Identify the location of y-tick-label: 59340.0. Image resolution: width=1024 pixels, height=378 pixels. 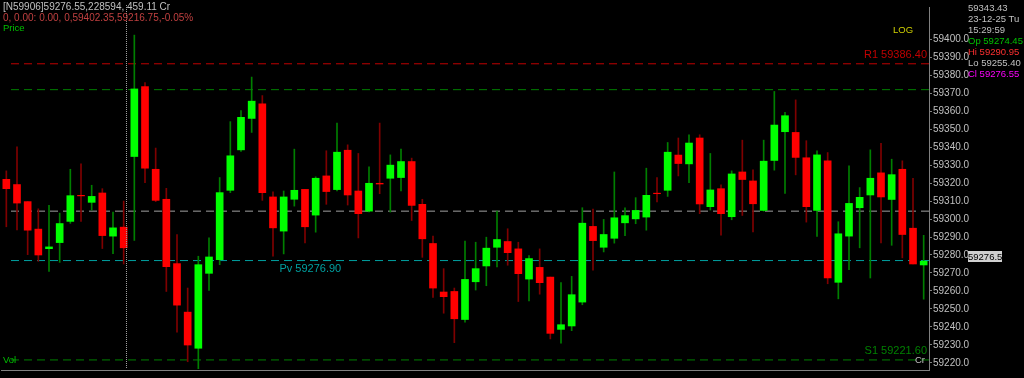
(951, 146).